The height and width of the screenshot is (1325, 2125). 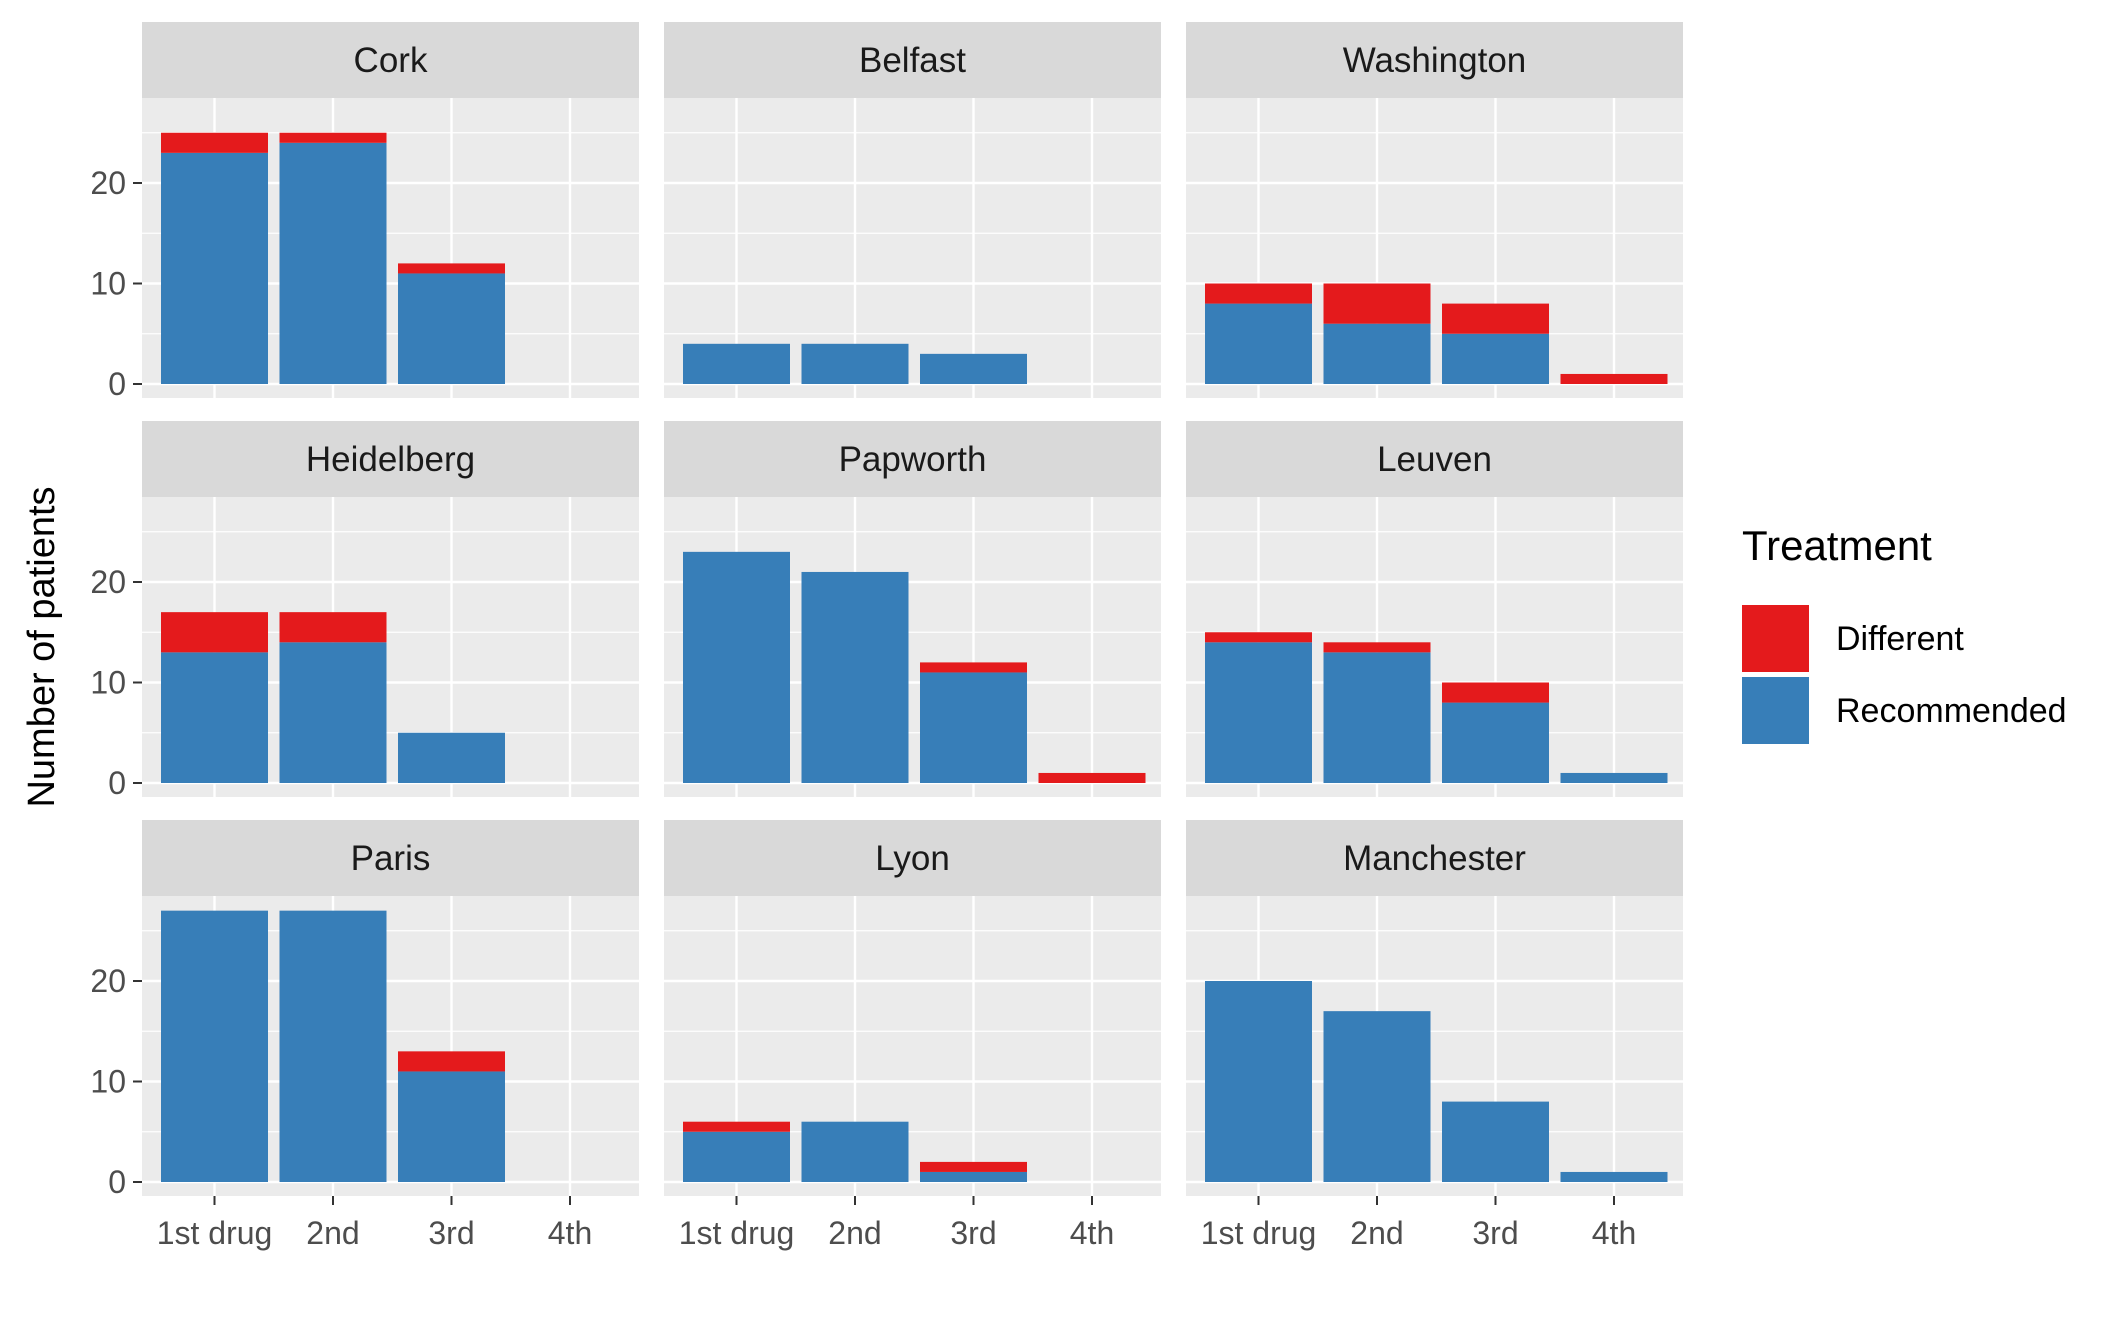 I want to click on legend: Treatment Different Recommended, so click(x=1904, y=633).